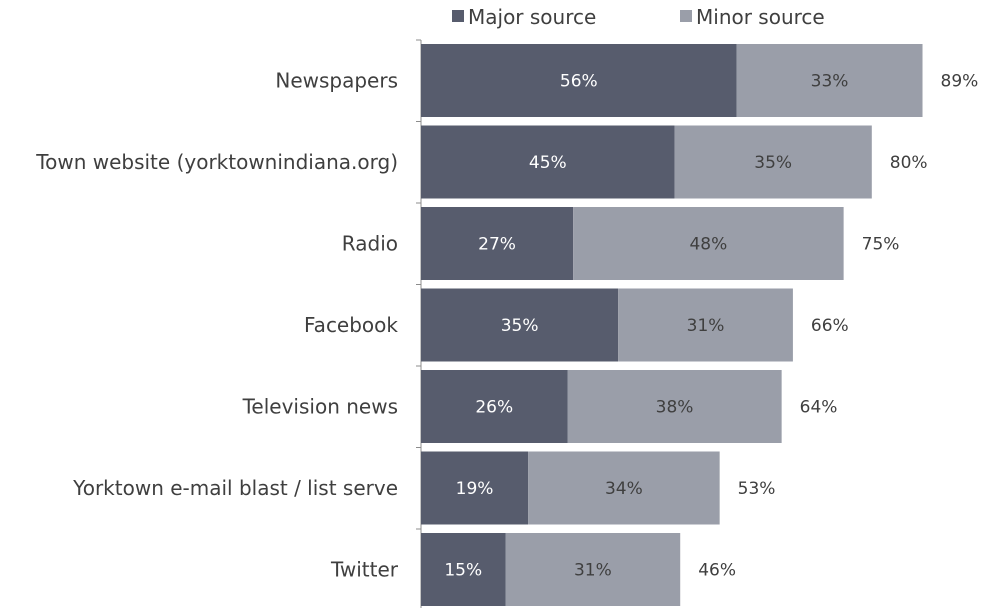 The image size is (987, 608). I want to click on bar-minor-source-facebook, so click(705, 325).